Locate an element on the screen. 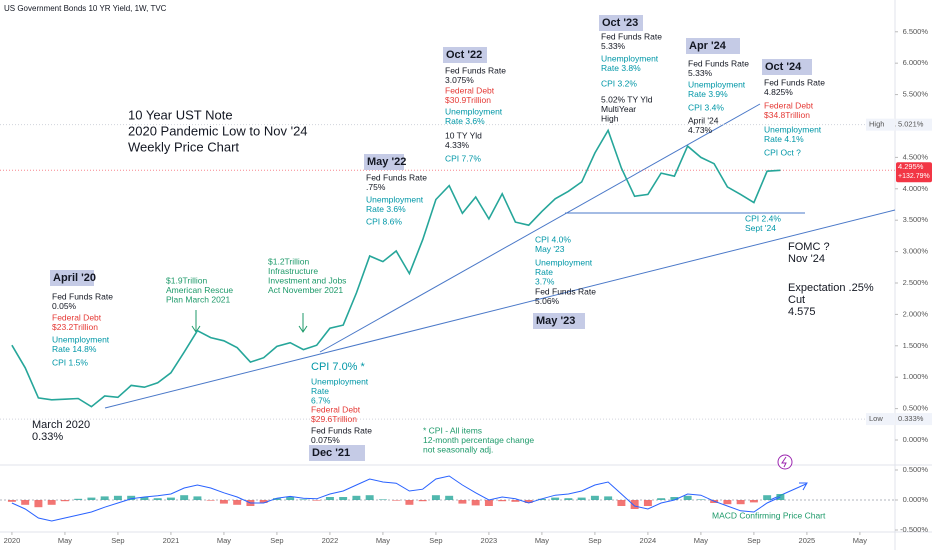 This screenshot has width=932, height=550. x-tick-label: 2025 is located at coordinates (807, 540).